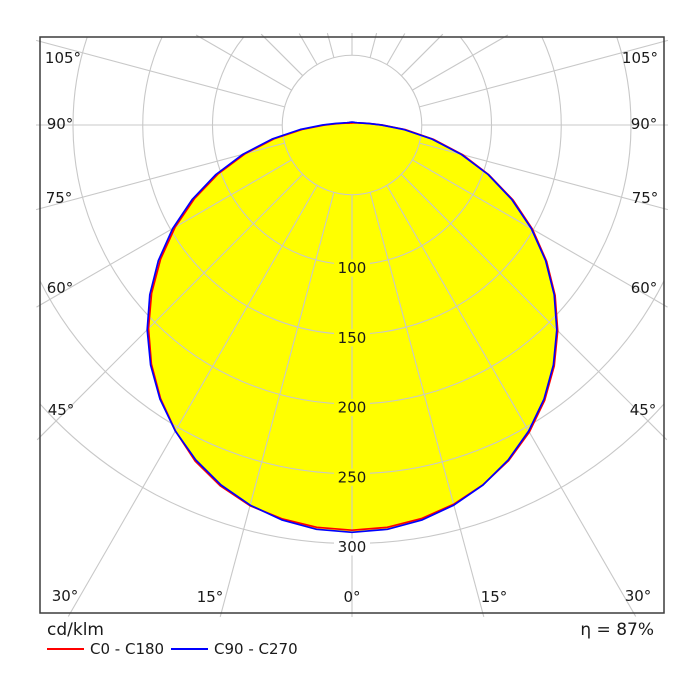 This screenshot has height=700, width=700. Describe the element at coordinates (256, 649) in the screenshot. I see `legend-label-c90-c270: C90 - C270` at that location.